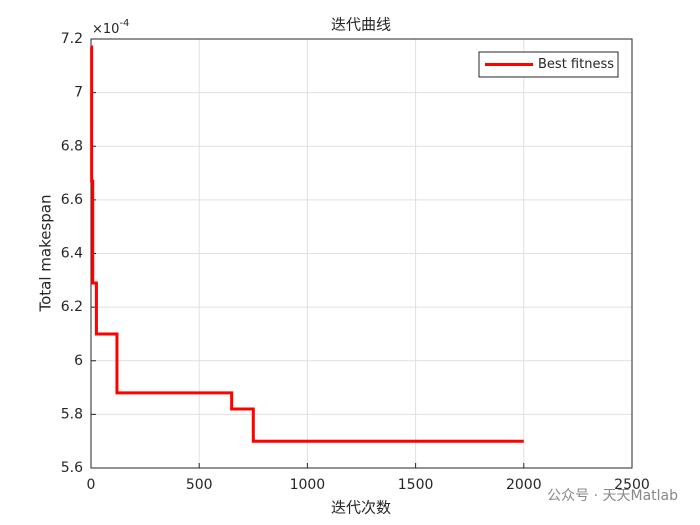 The width and height of the screenshot is (700, 525). I want to click on x-tick-label: 1500, so click(416, 485).